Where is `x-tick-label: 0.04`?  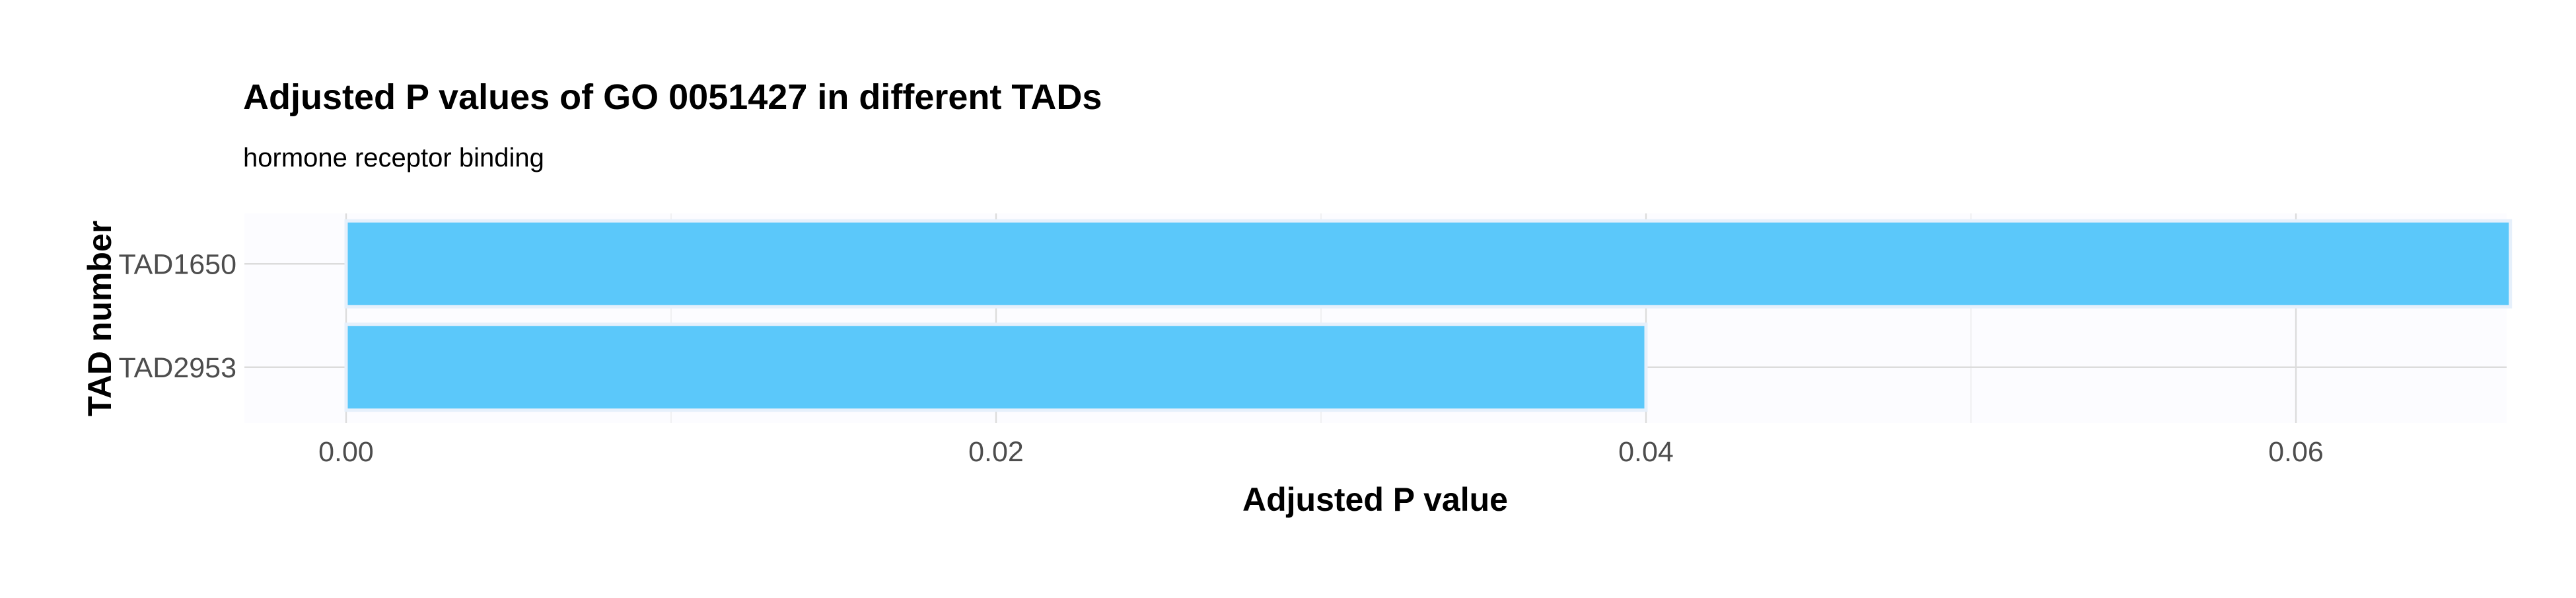 x-tick-label: 0.04 is located at coordinates (1646, 452).